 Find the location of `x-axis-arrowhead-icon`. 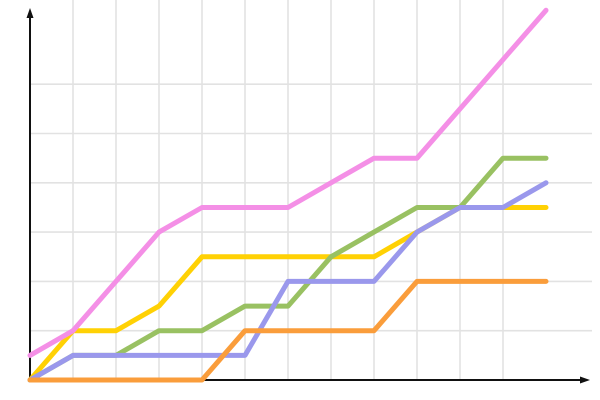

x-axis-arrowhead-icon is located at coordinates (585, 380).